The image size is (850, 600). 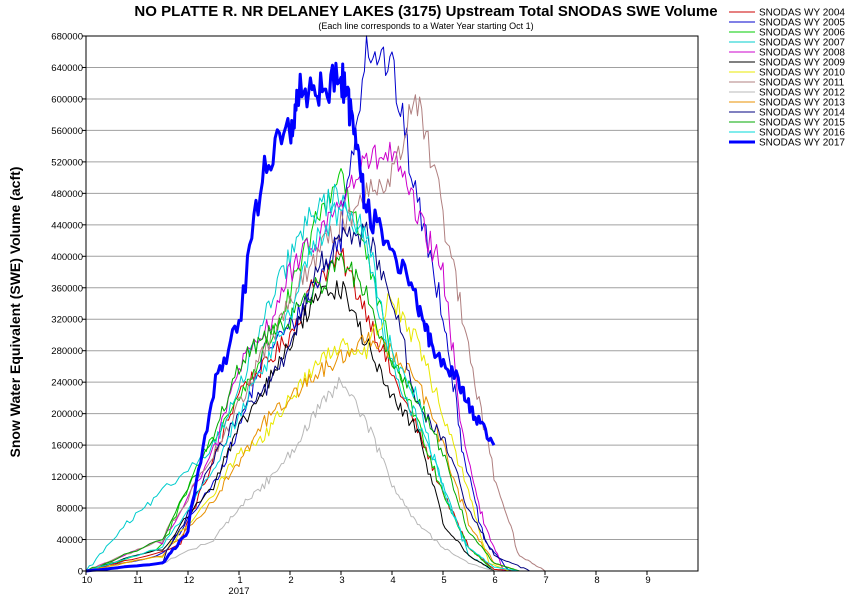 I want to click on x-tick-label: 12, so click(x=189, y=580).